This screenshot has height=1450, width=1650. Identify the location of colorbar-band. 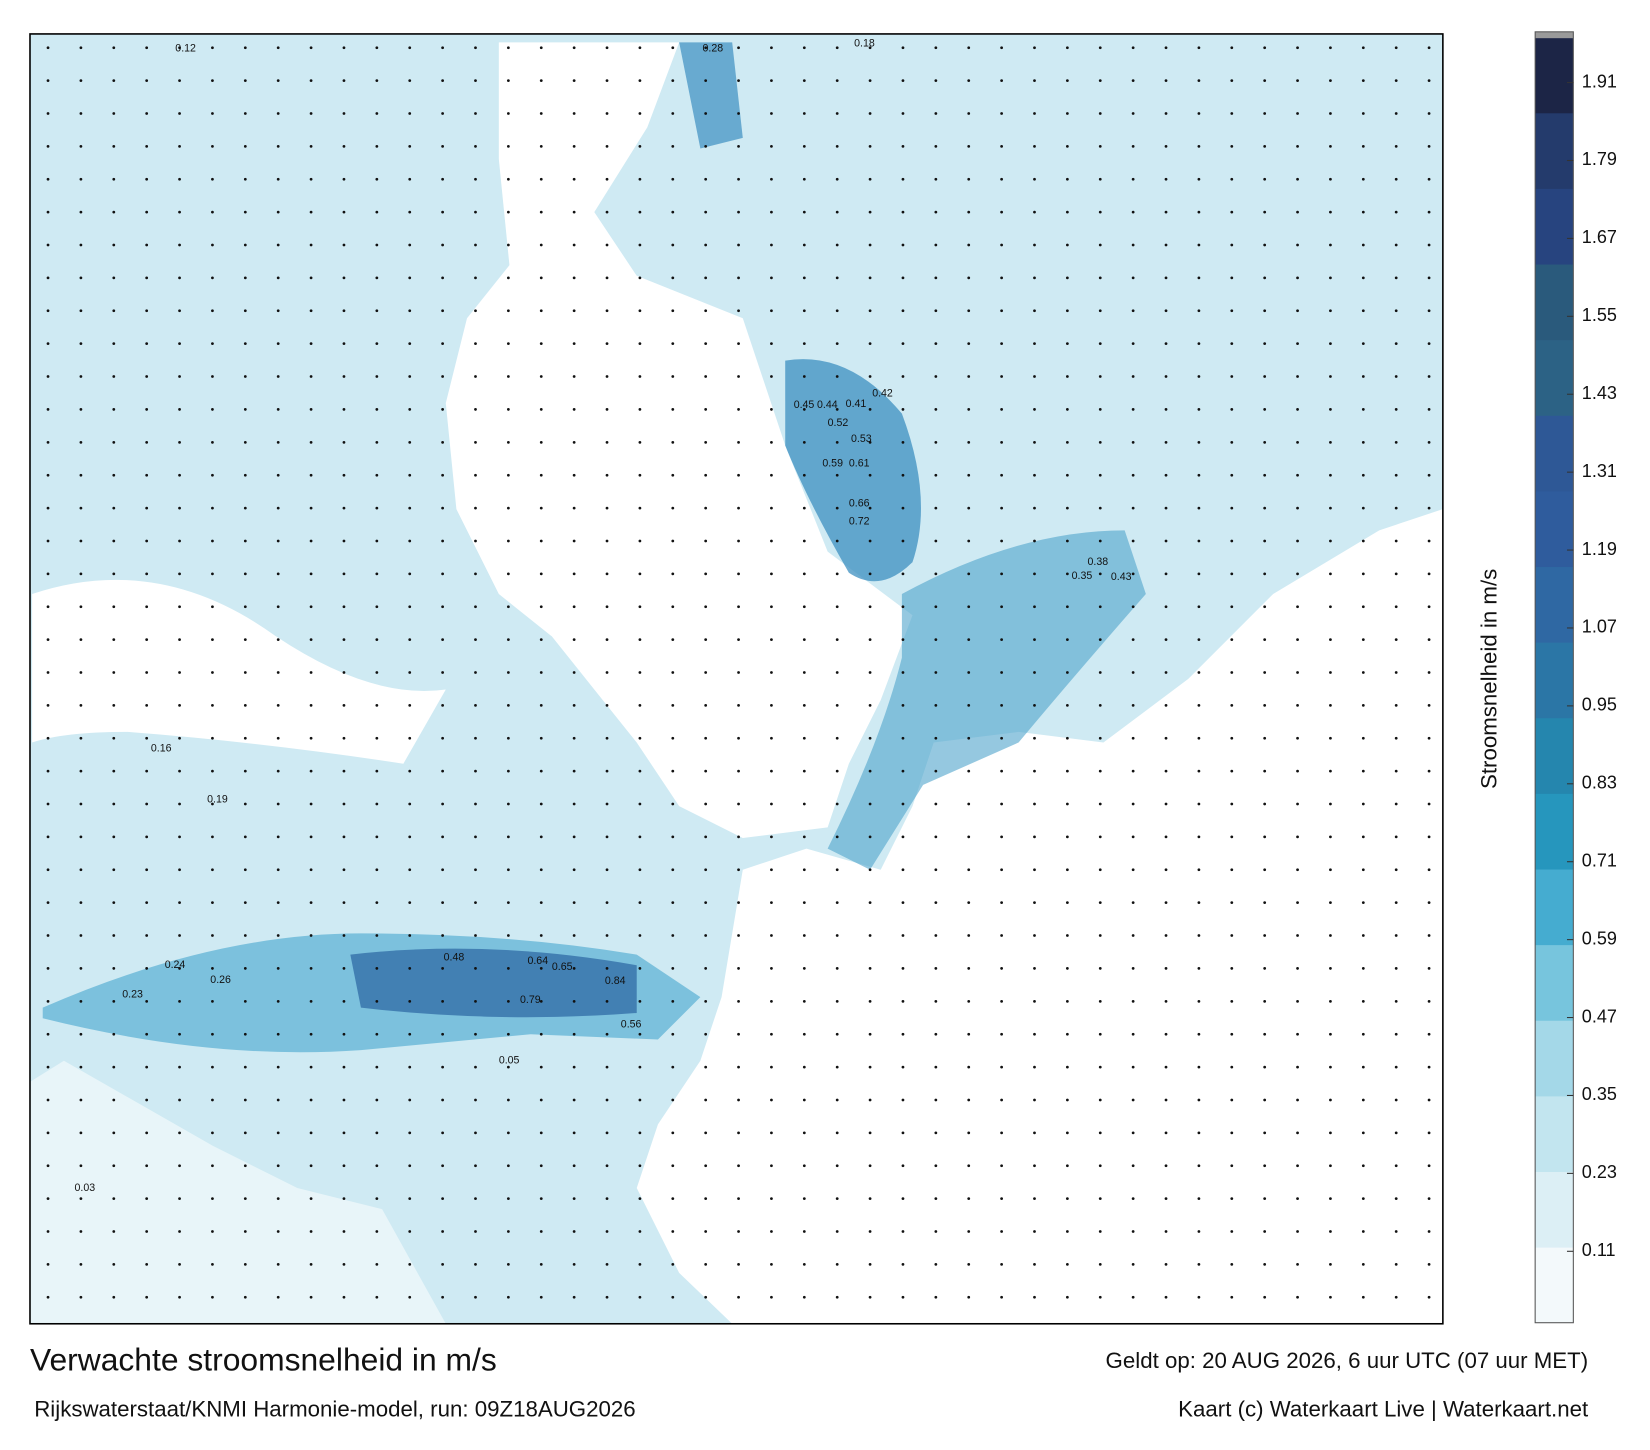
(1554, 982).